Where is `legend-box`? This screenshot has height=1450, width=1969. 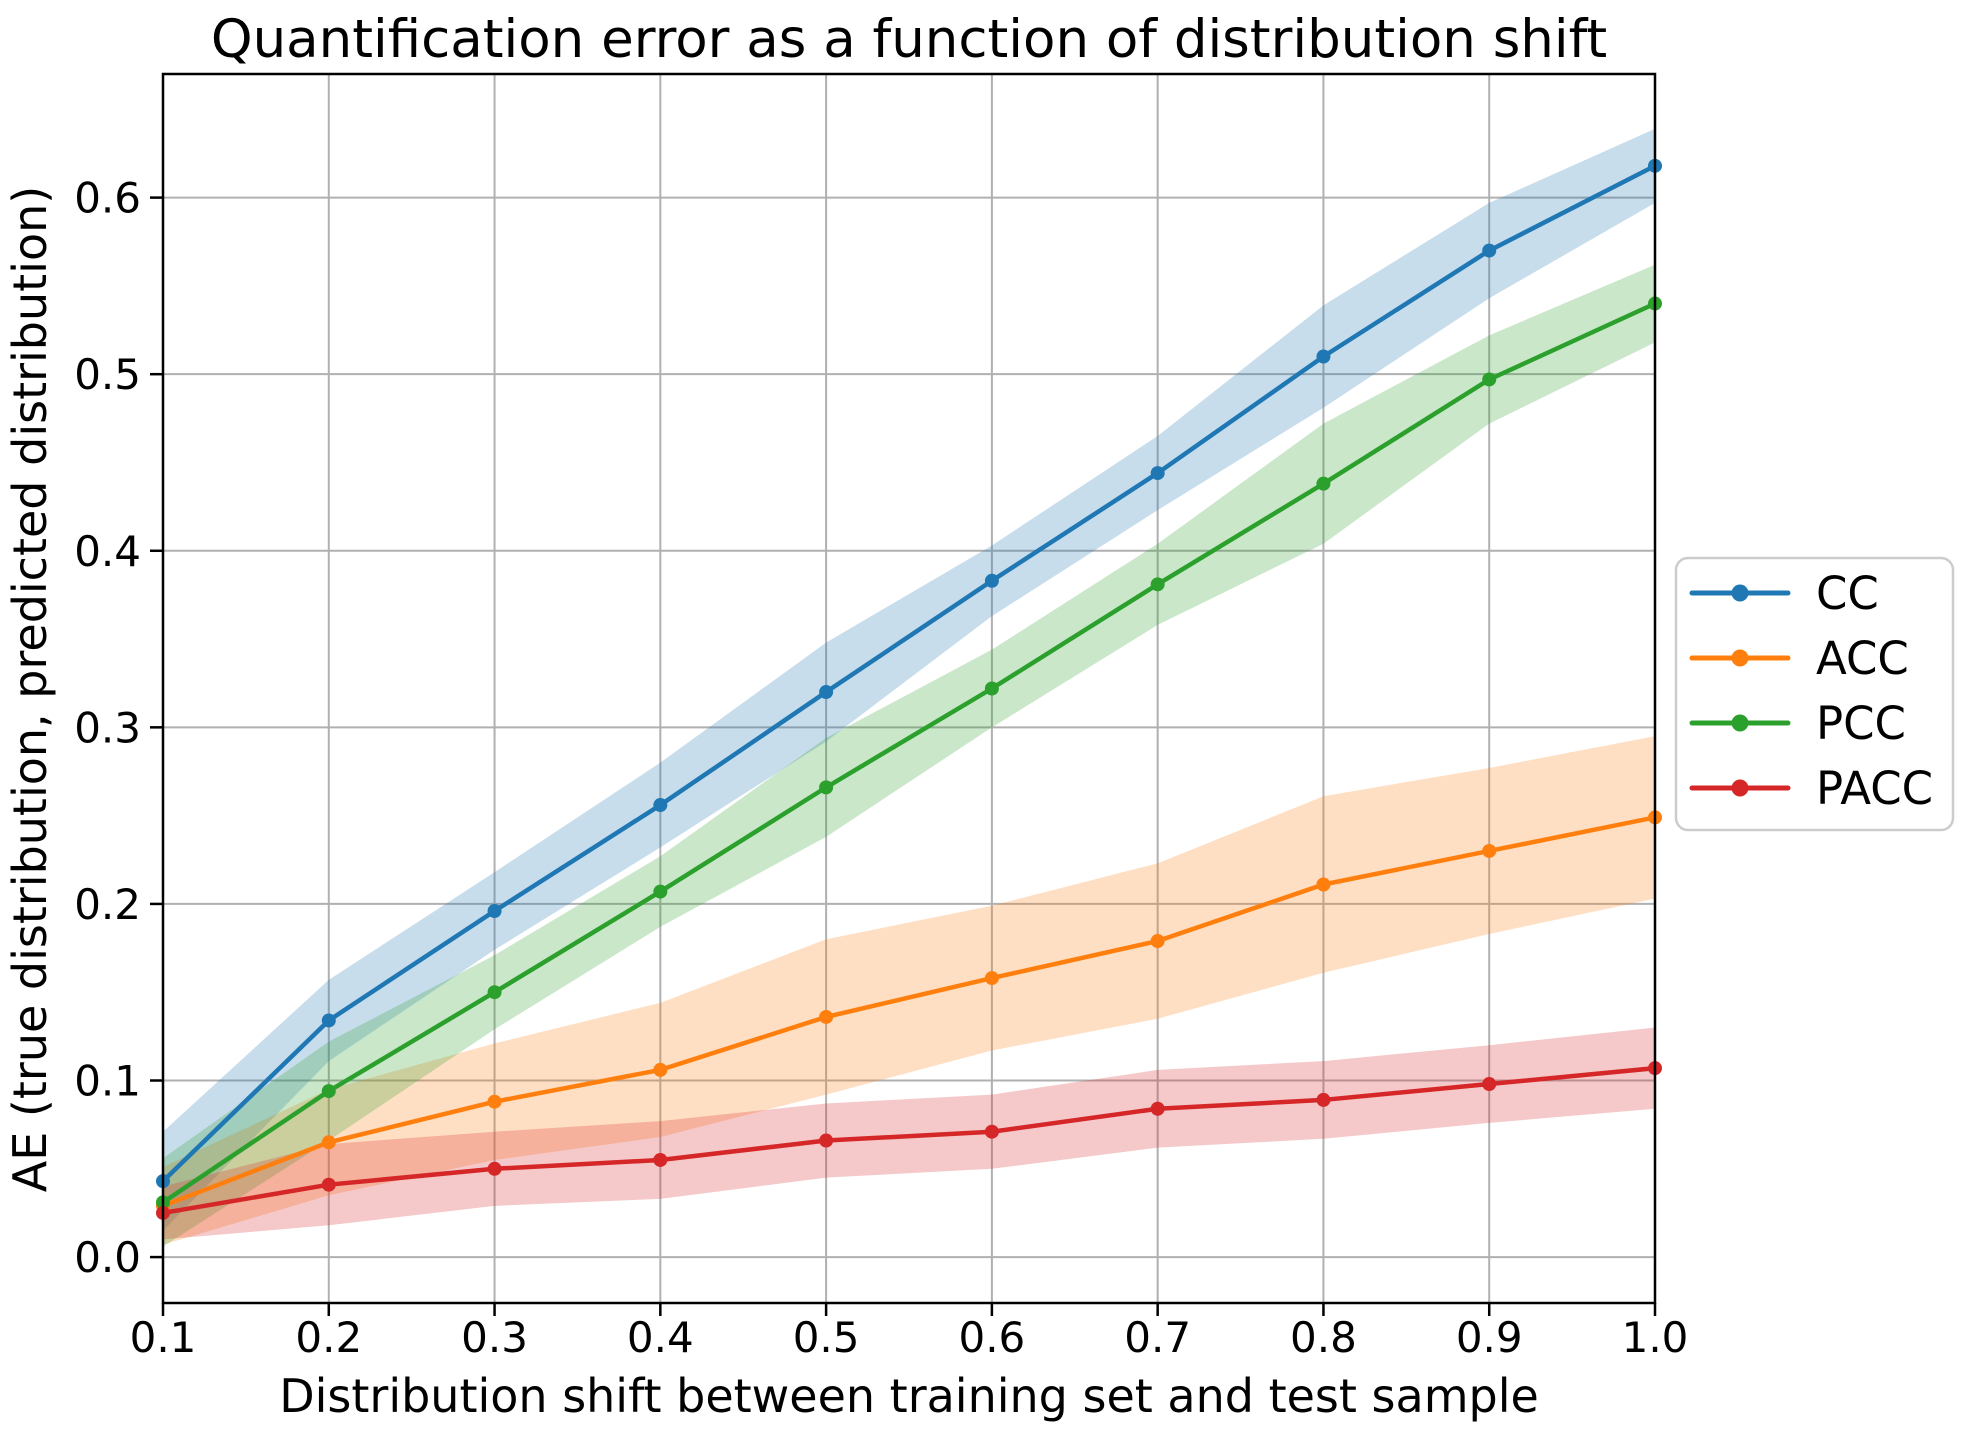 legend-box is located at coordinates (1814, 694).